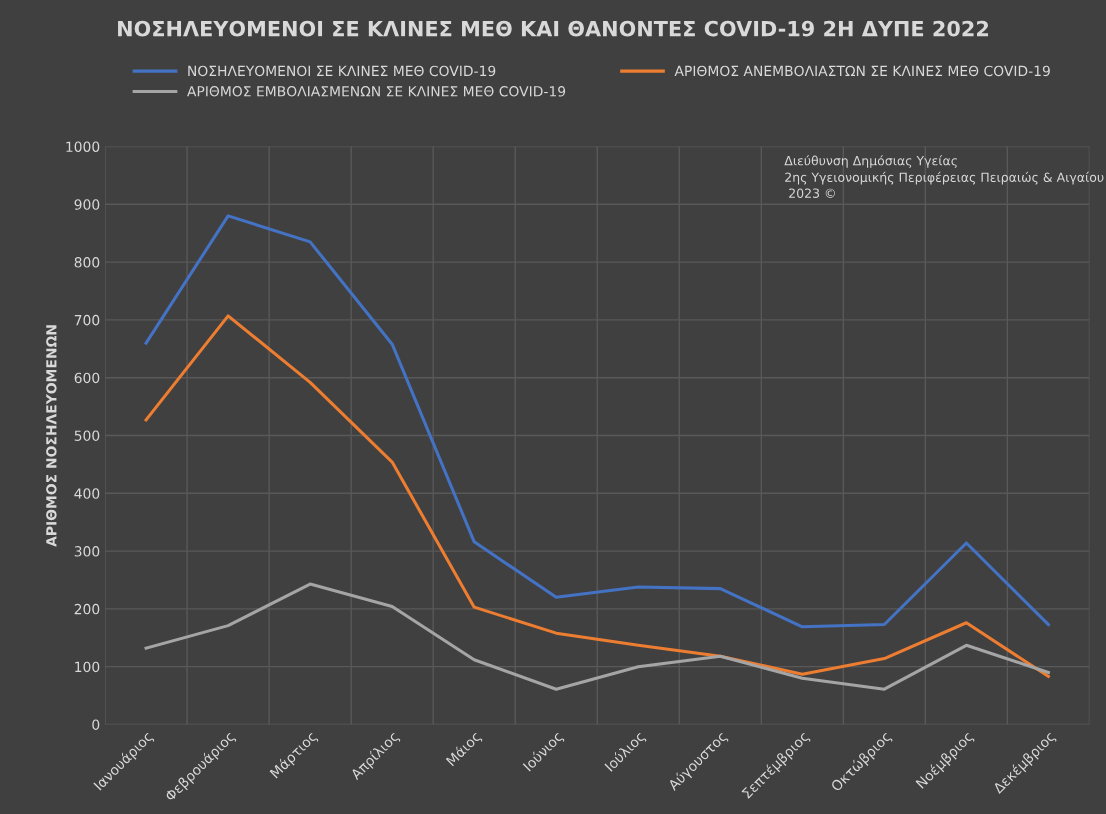 Image resolution: width=1106 pixels, height=814 pixels. What do you see at coordinates (87, 320) in the screenshot?
I see `y-tick-label: 700` at bounding box center [87, 320].